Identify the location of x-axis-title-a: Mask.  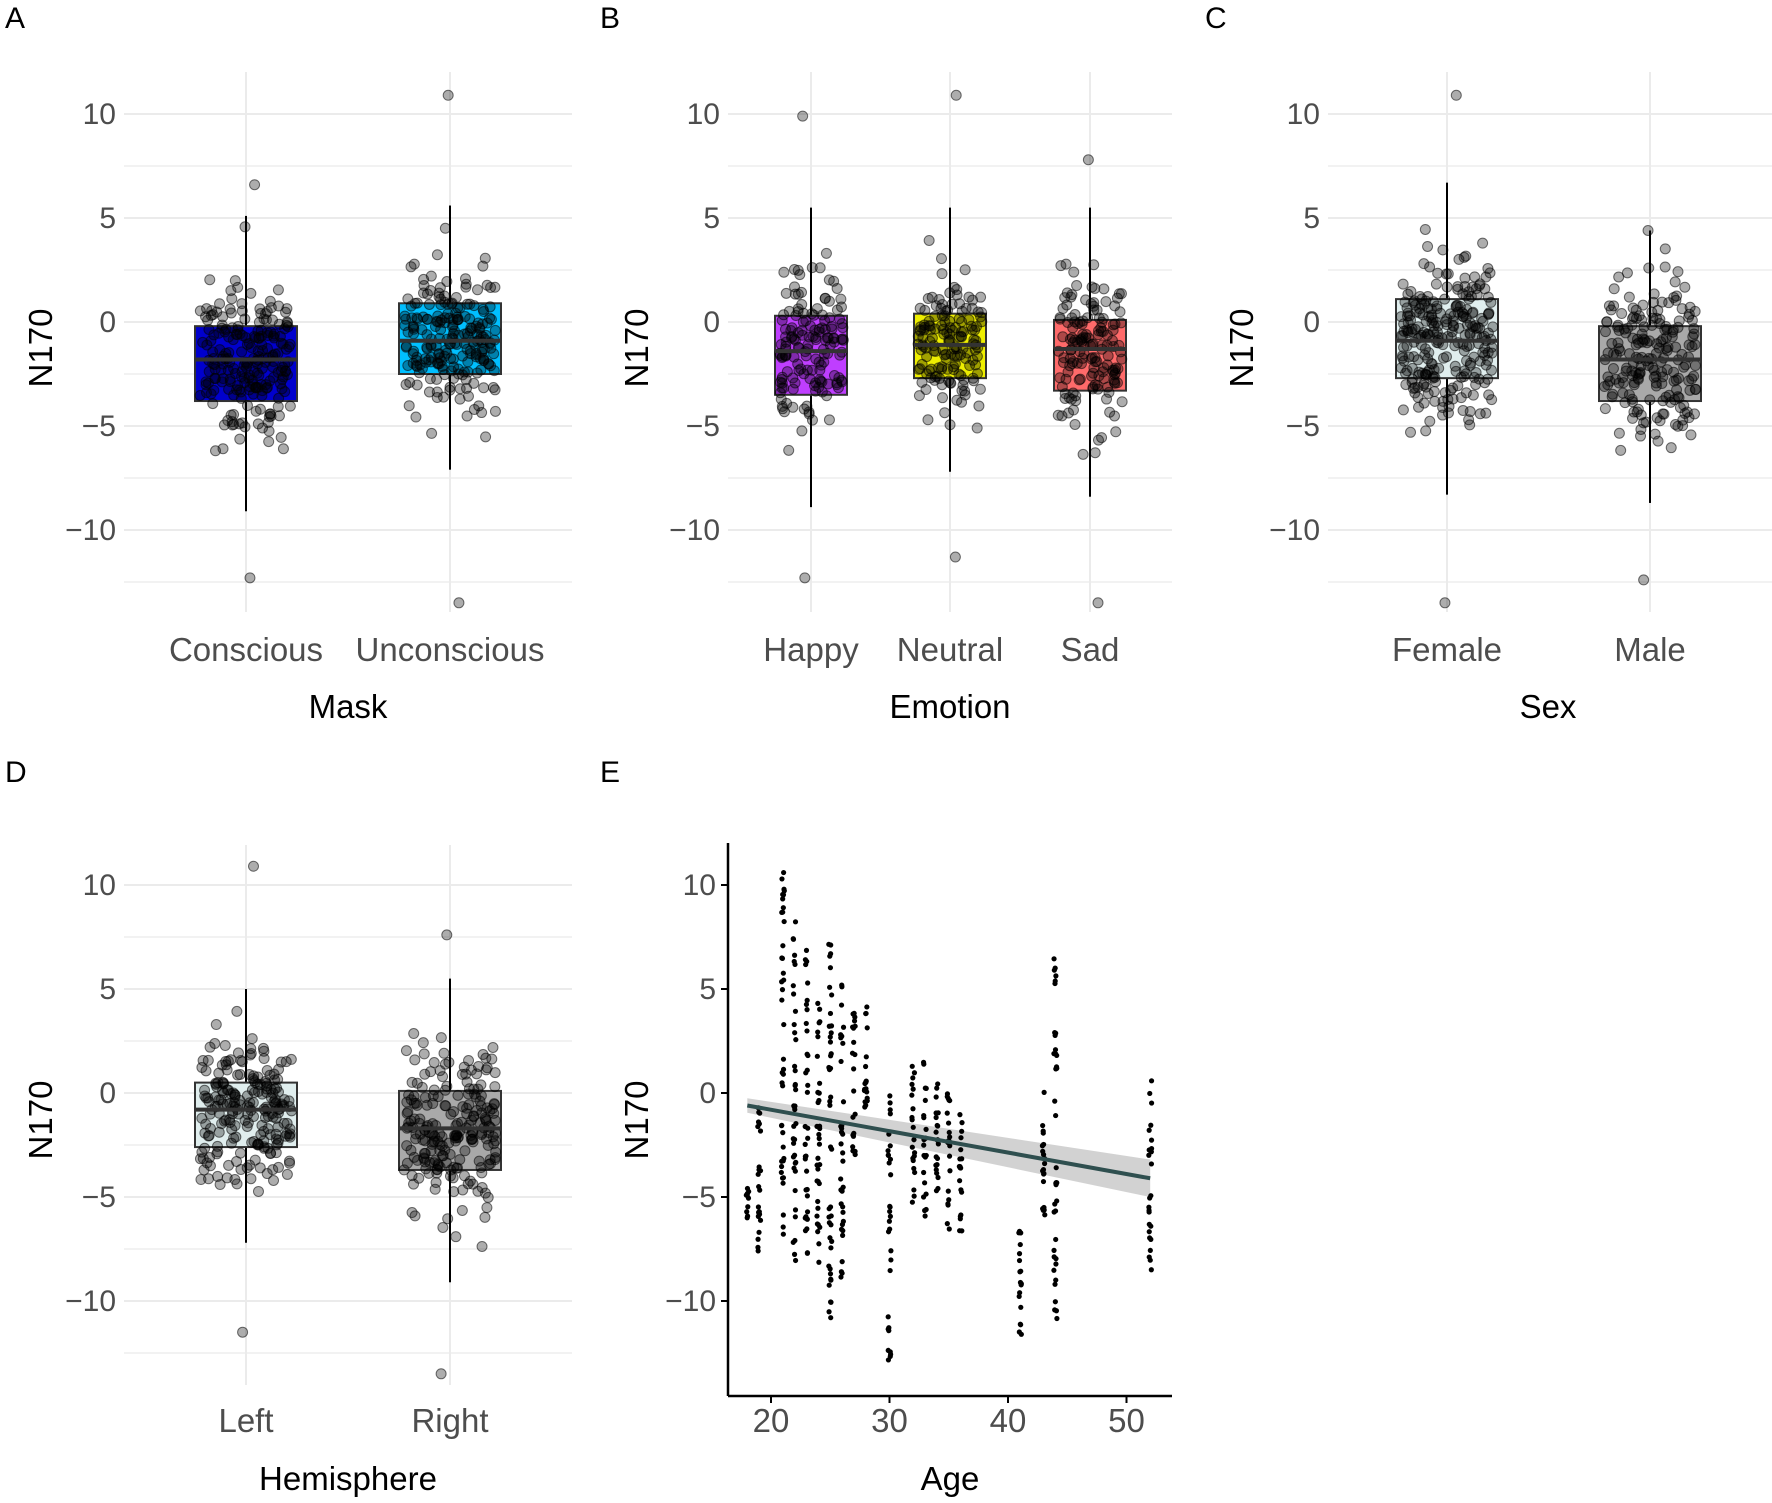
(348, 706).